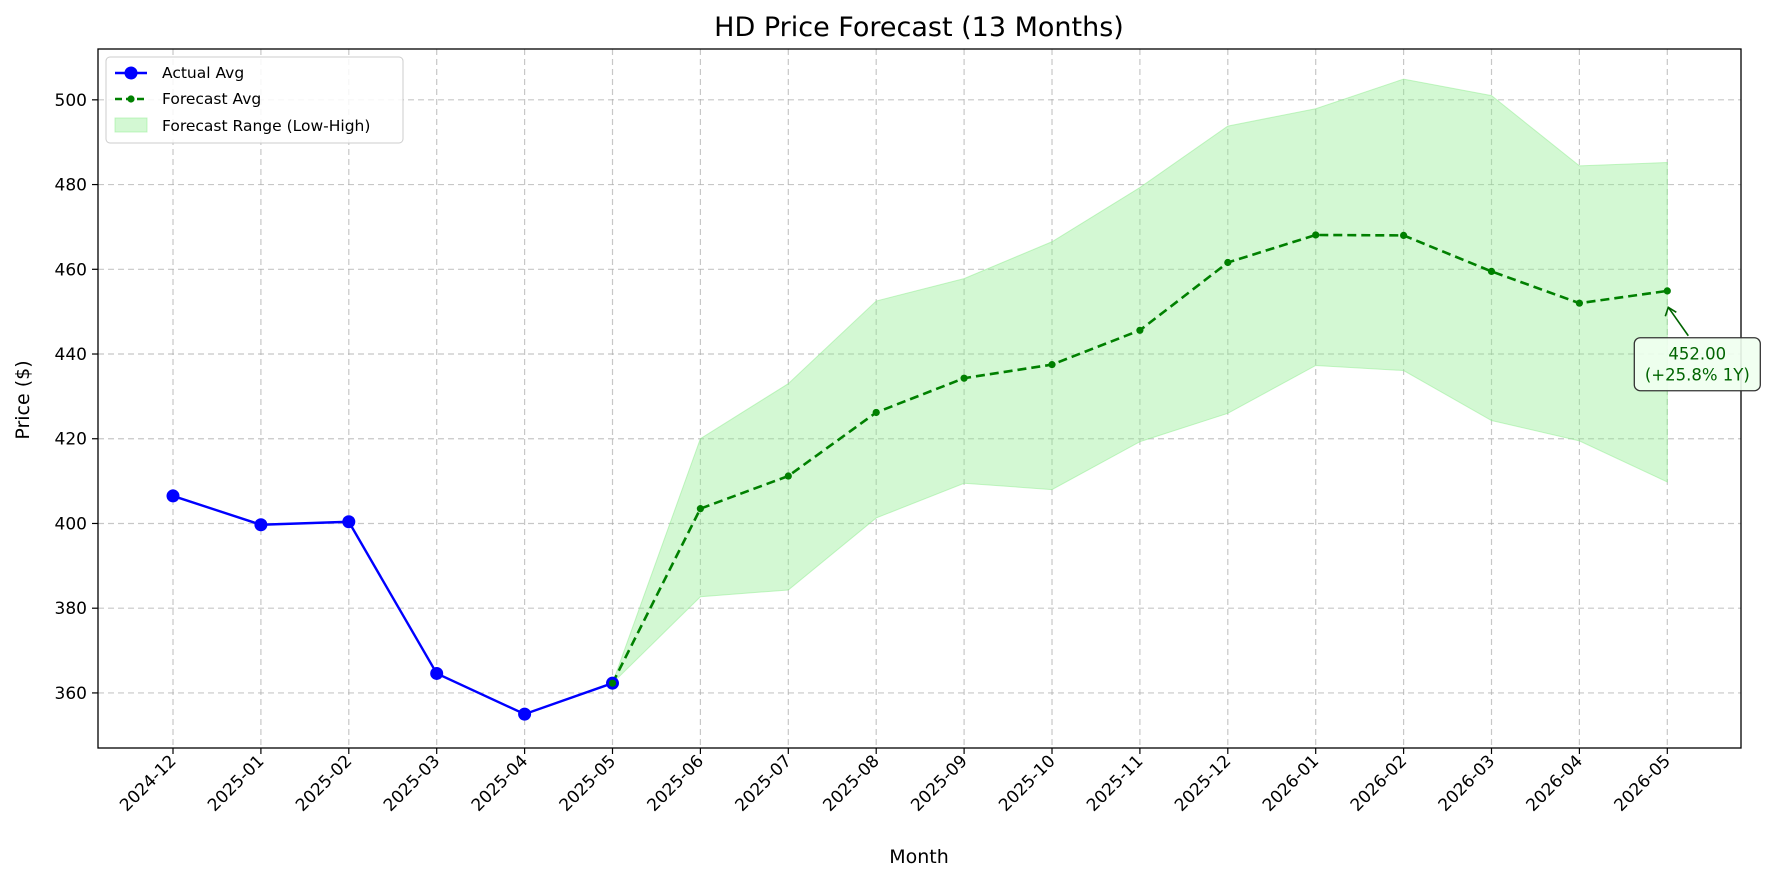 This screenshot has width=1772, height=883. Describe the element at coordinates (919, 27) in the screenshot. I see `chart-title: HD Price Forecast (13 Months)` at that location.